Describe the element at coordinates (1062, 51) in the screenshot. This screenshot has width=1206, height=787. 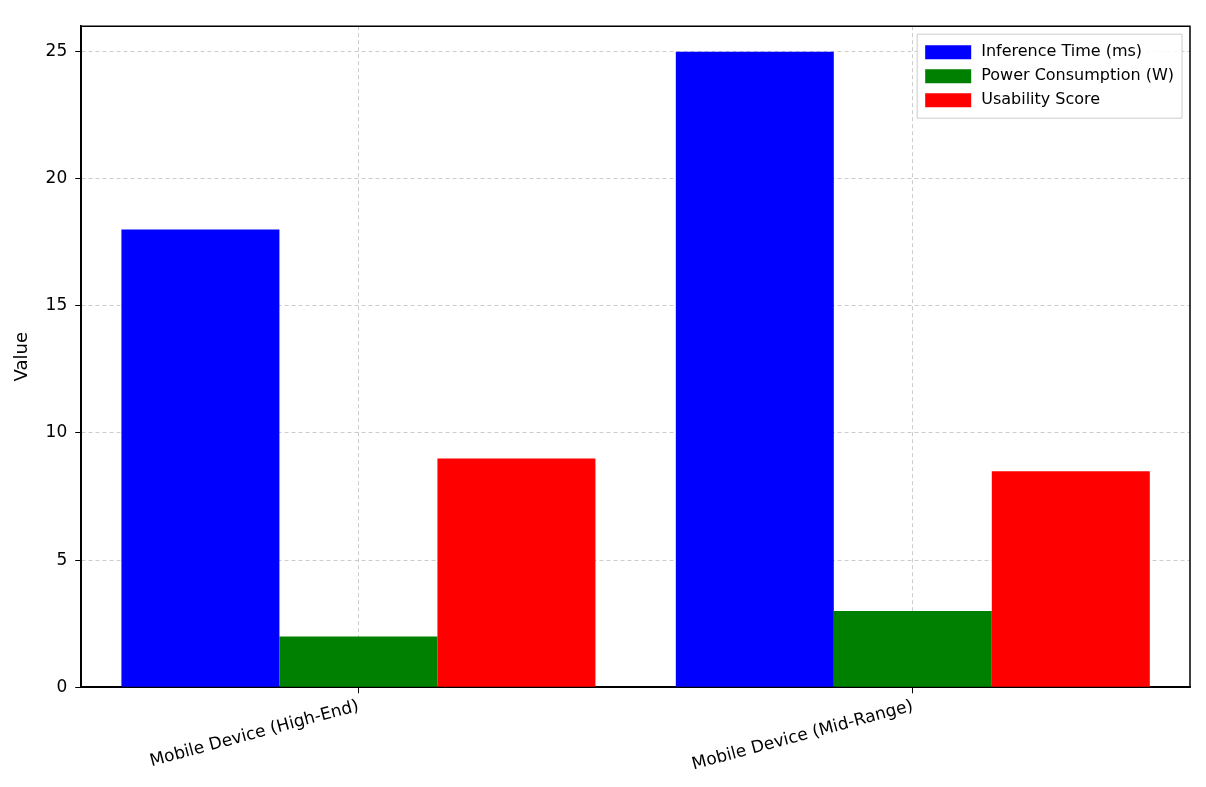
I see `legend-label: Inference Time (ms)` at that location.